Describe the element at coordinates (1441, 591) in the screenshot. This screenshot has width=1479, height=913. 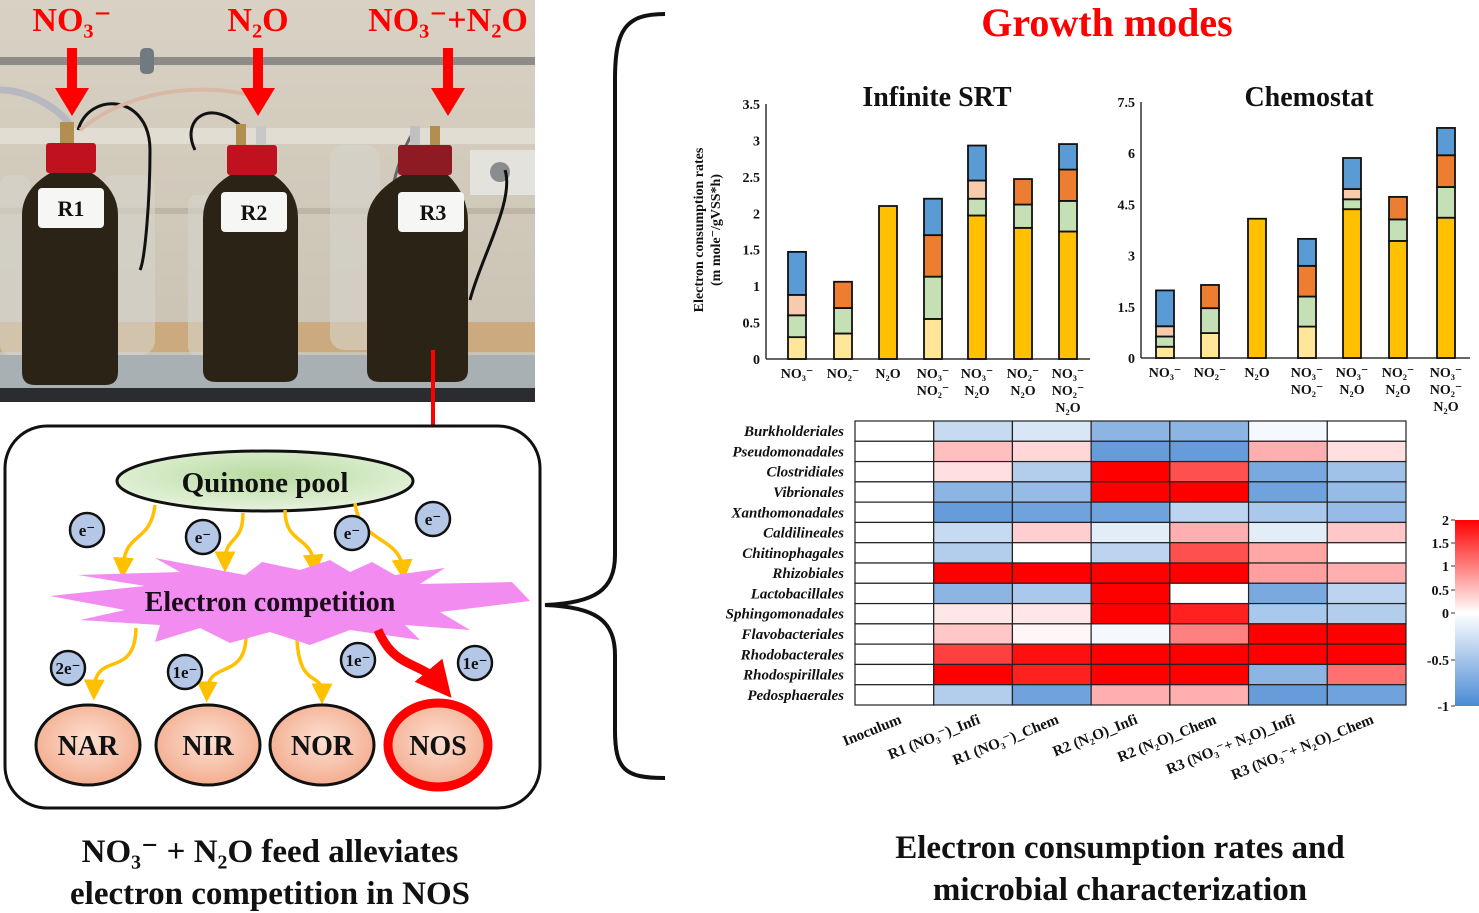
I see `colorbar-tick-label: 0.5` at that location.